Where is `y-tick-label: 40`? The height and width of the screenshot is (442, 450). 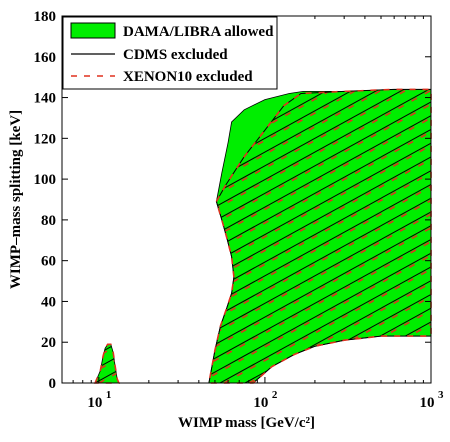 y-tick-label: 40 is located at coordinates (48, 302).